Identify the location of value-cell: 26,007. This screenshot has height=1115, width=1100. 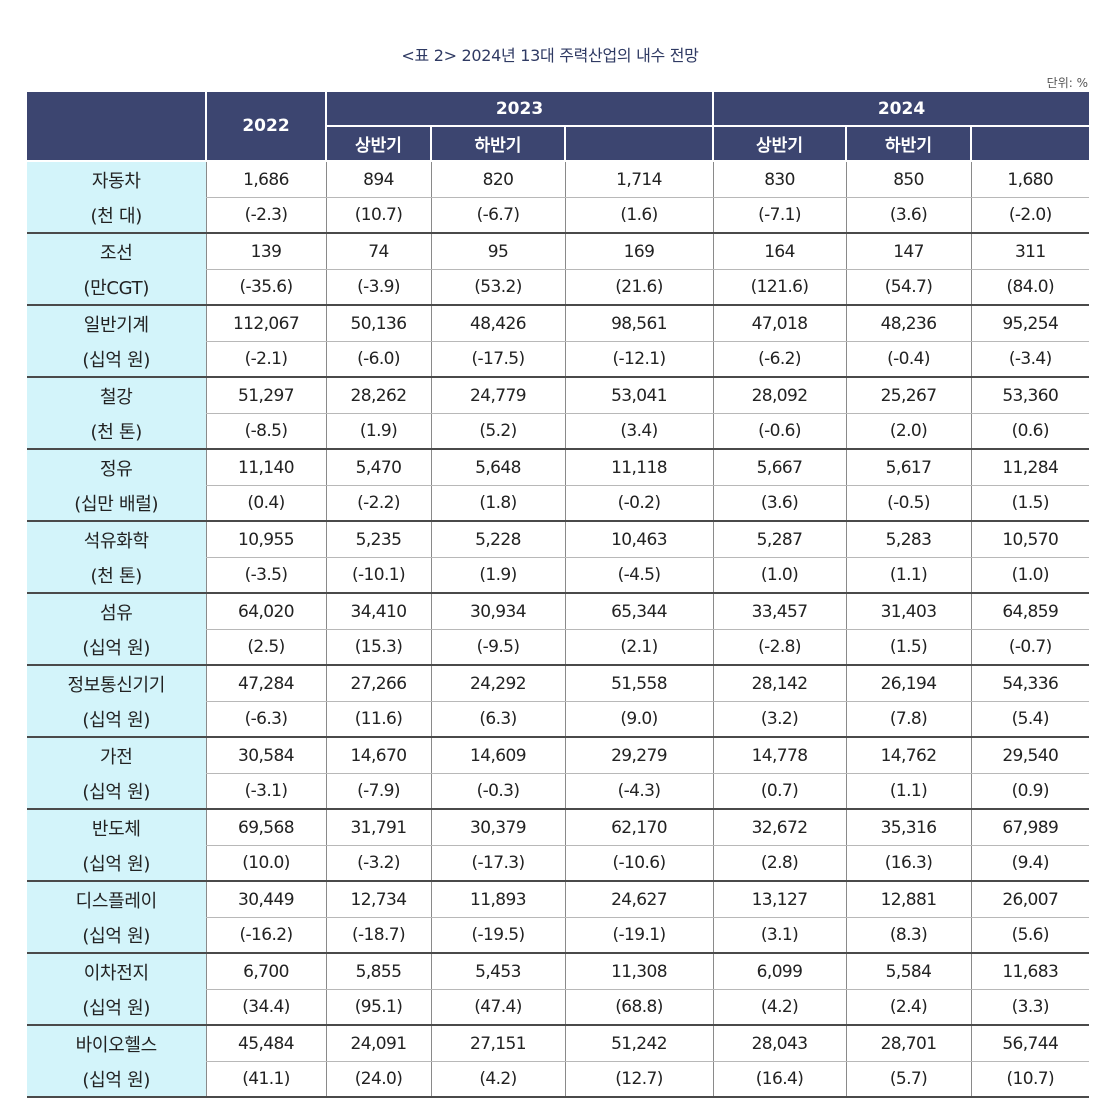
(1030, 899).